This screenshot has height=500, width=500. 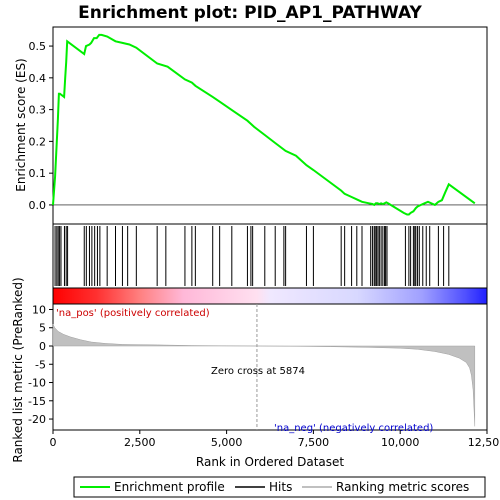 What do you see at coordinates (38, 78) in the screenshot?
I see `es-tick-label: 0.4` at bounding box center [38, 78].